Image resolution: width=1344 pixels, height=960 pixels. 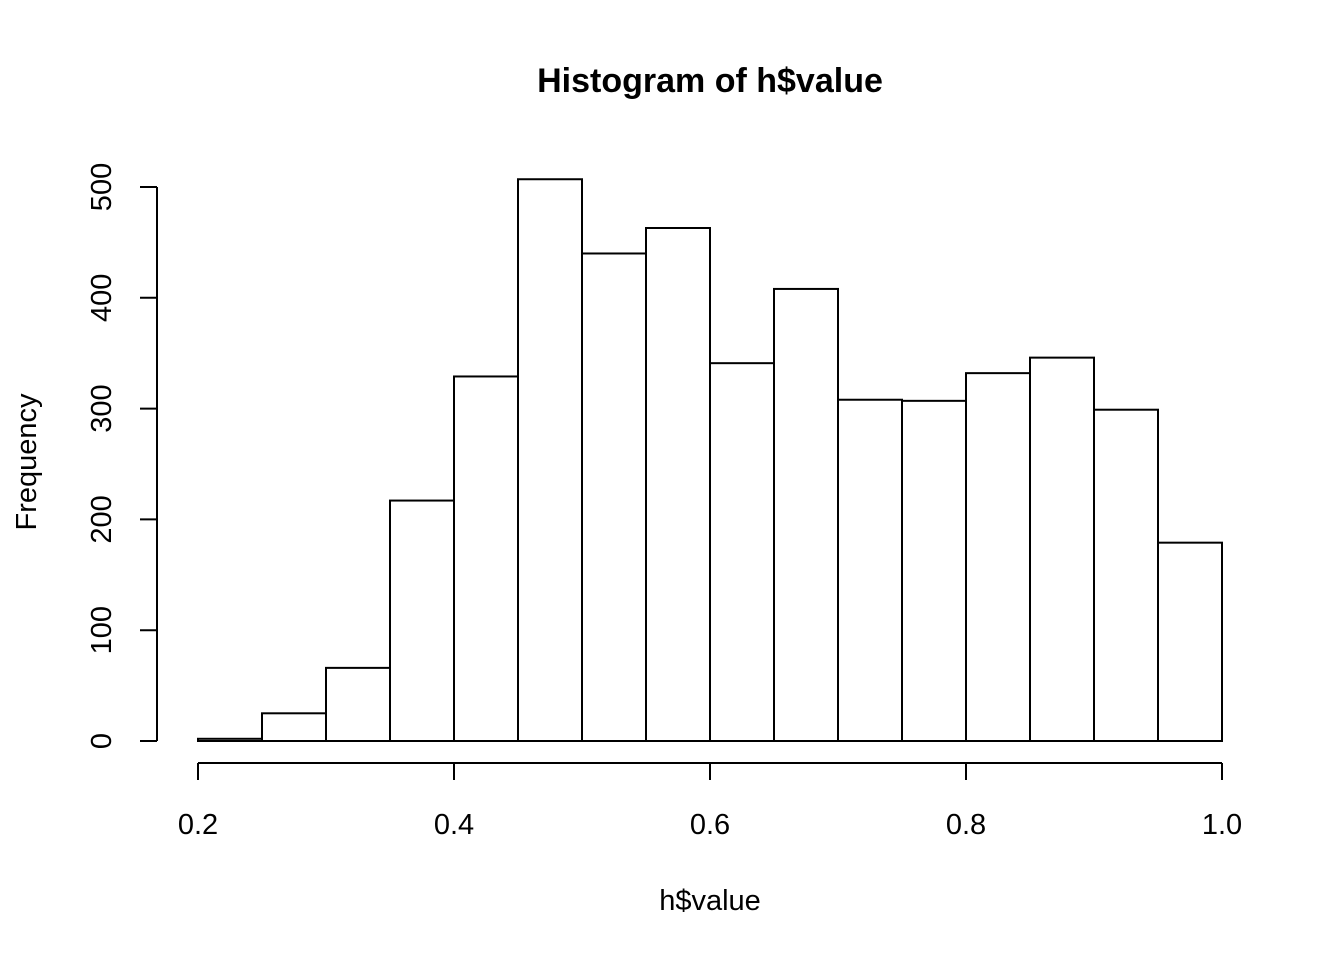 What do you see at coordinates (710, 825) in the screenshot?
I see `x-tick-label: 0.6` at bounding box center [710, 825].